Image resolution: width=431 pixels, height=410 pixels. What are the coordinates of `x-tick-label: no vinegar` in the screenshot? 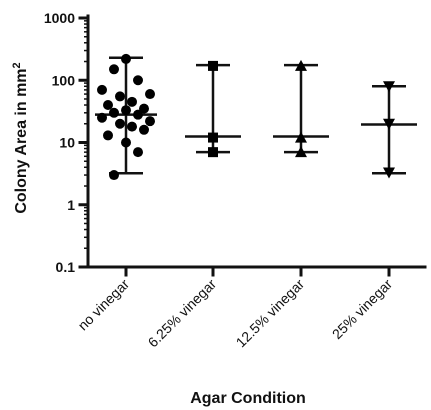 It's located at (104, 305).